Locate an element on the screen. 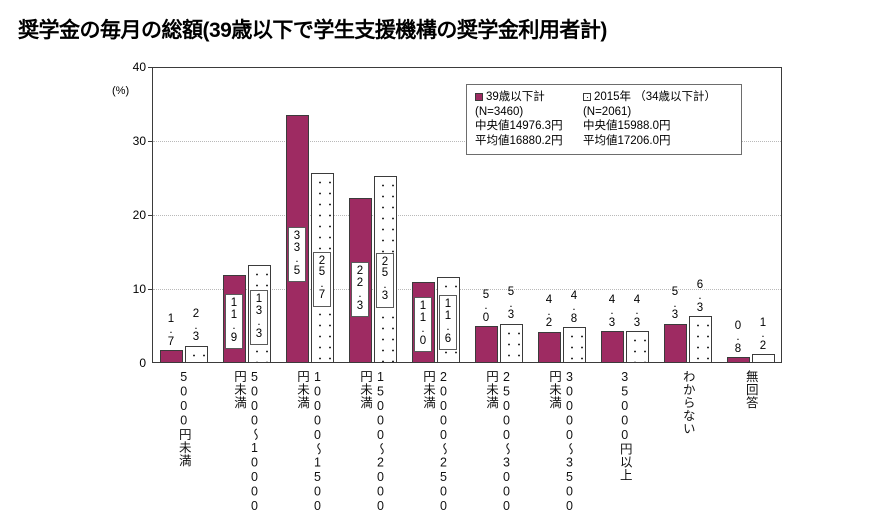  y-axis-tick-label: 30 is located at coordinates (139, 141).